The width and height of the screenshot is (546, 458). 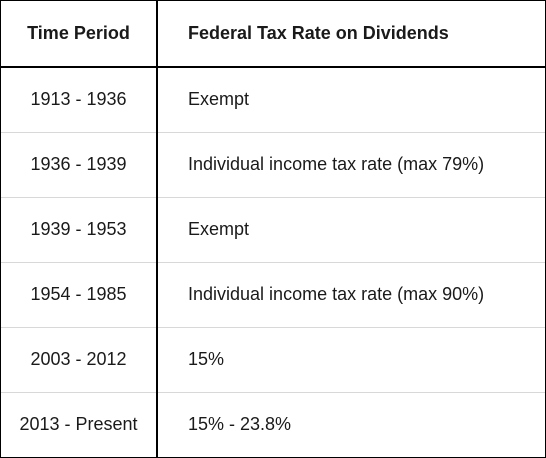 I want to click on table-row: 1939 - 1953 Exempt, so click(x=273, y=229).